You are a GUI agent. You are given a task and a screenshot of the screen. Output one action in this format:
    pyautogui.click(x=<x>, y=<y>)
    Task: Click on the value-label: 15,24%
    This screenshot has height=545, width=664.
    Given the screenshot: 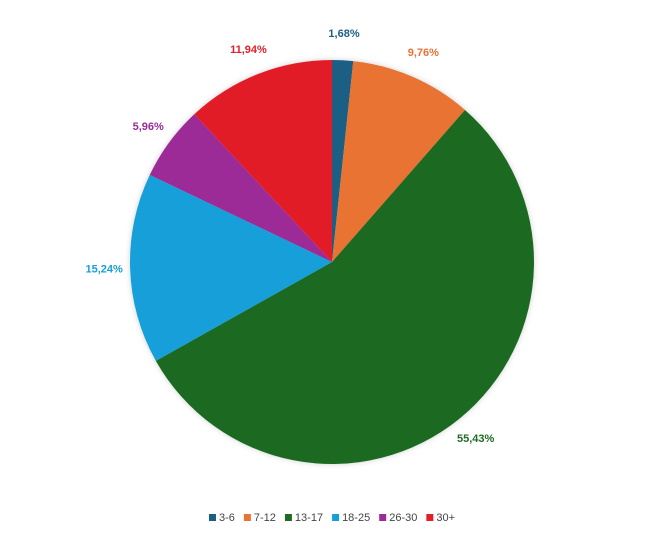 What is the action you would take?
    pyautogui.click(x=104, y=269)
    